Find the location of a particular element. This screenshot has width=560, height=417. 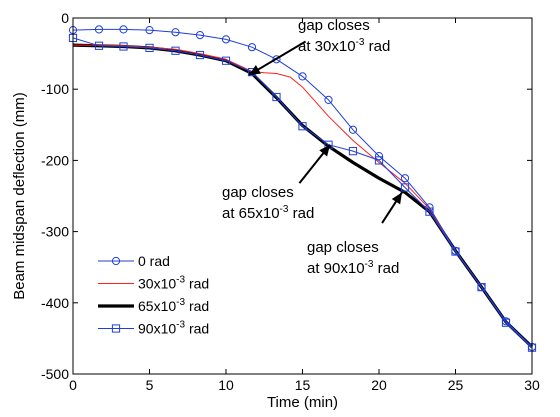

legend-item-3: 65x10-3 rad is located at coordinates (153, 305).